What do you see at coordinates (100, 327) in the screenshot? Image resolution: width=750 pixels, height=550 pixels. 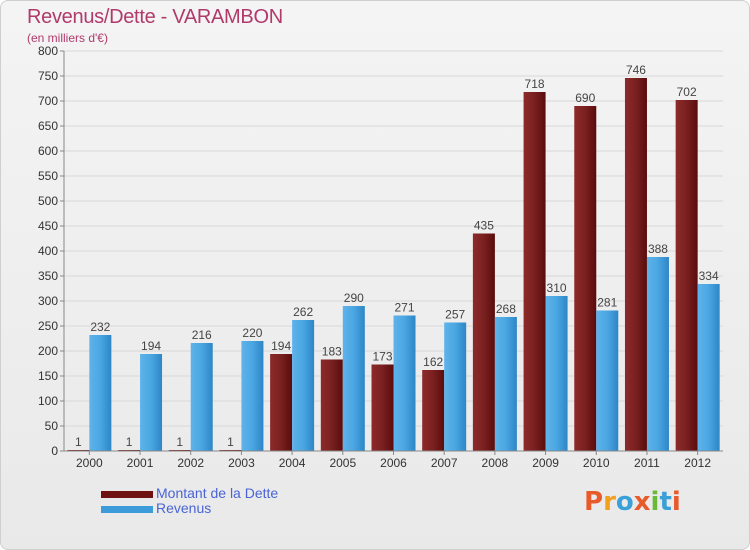 I see `data-label-revenue: 232` at bounding box center [100, 327].